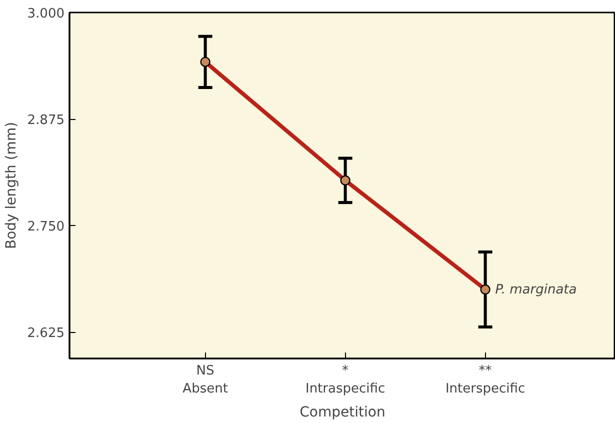 The width and height of the screenshot is (615, 423). Describe the element at coordinates (205, 389) in the screenshot. I see `x-tick-label: Absent` at that location.